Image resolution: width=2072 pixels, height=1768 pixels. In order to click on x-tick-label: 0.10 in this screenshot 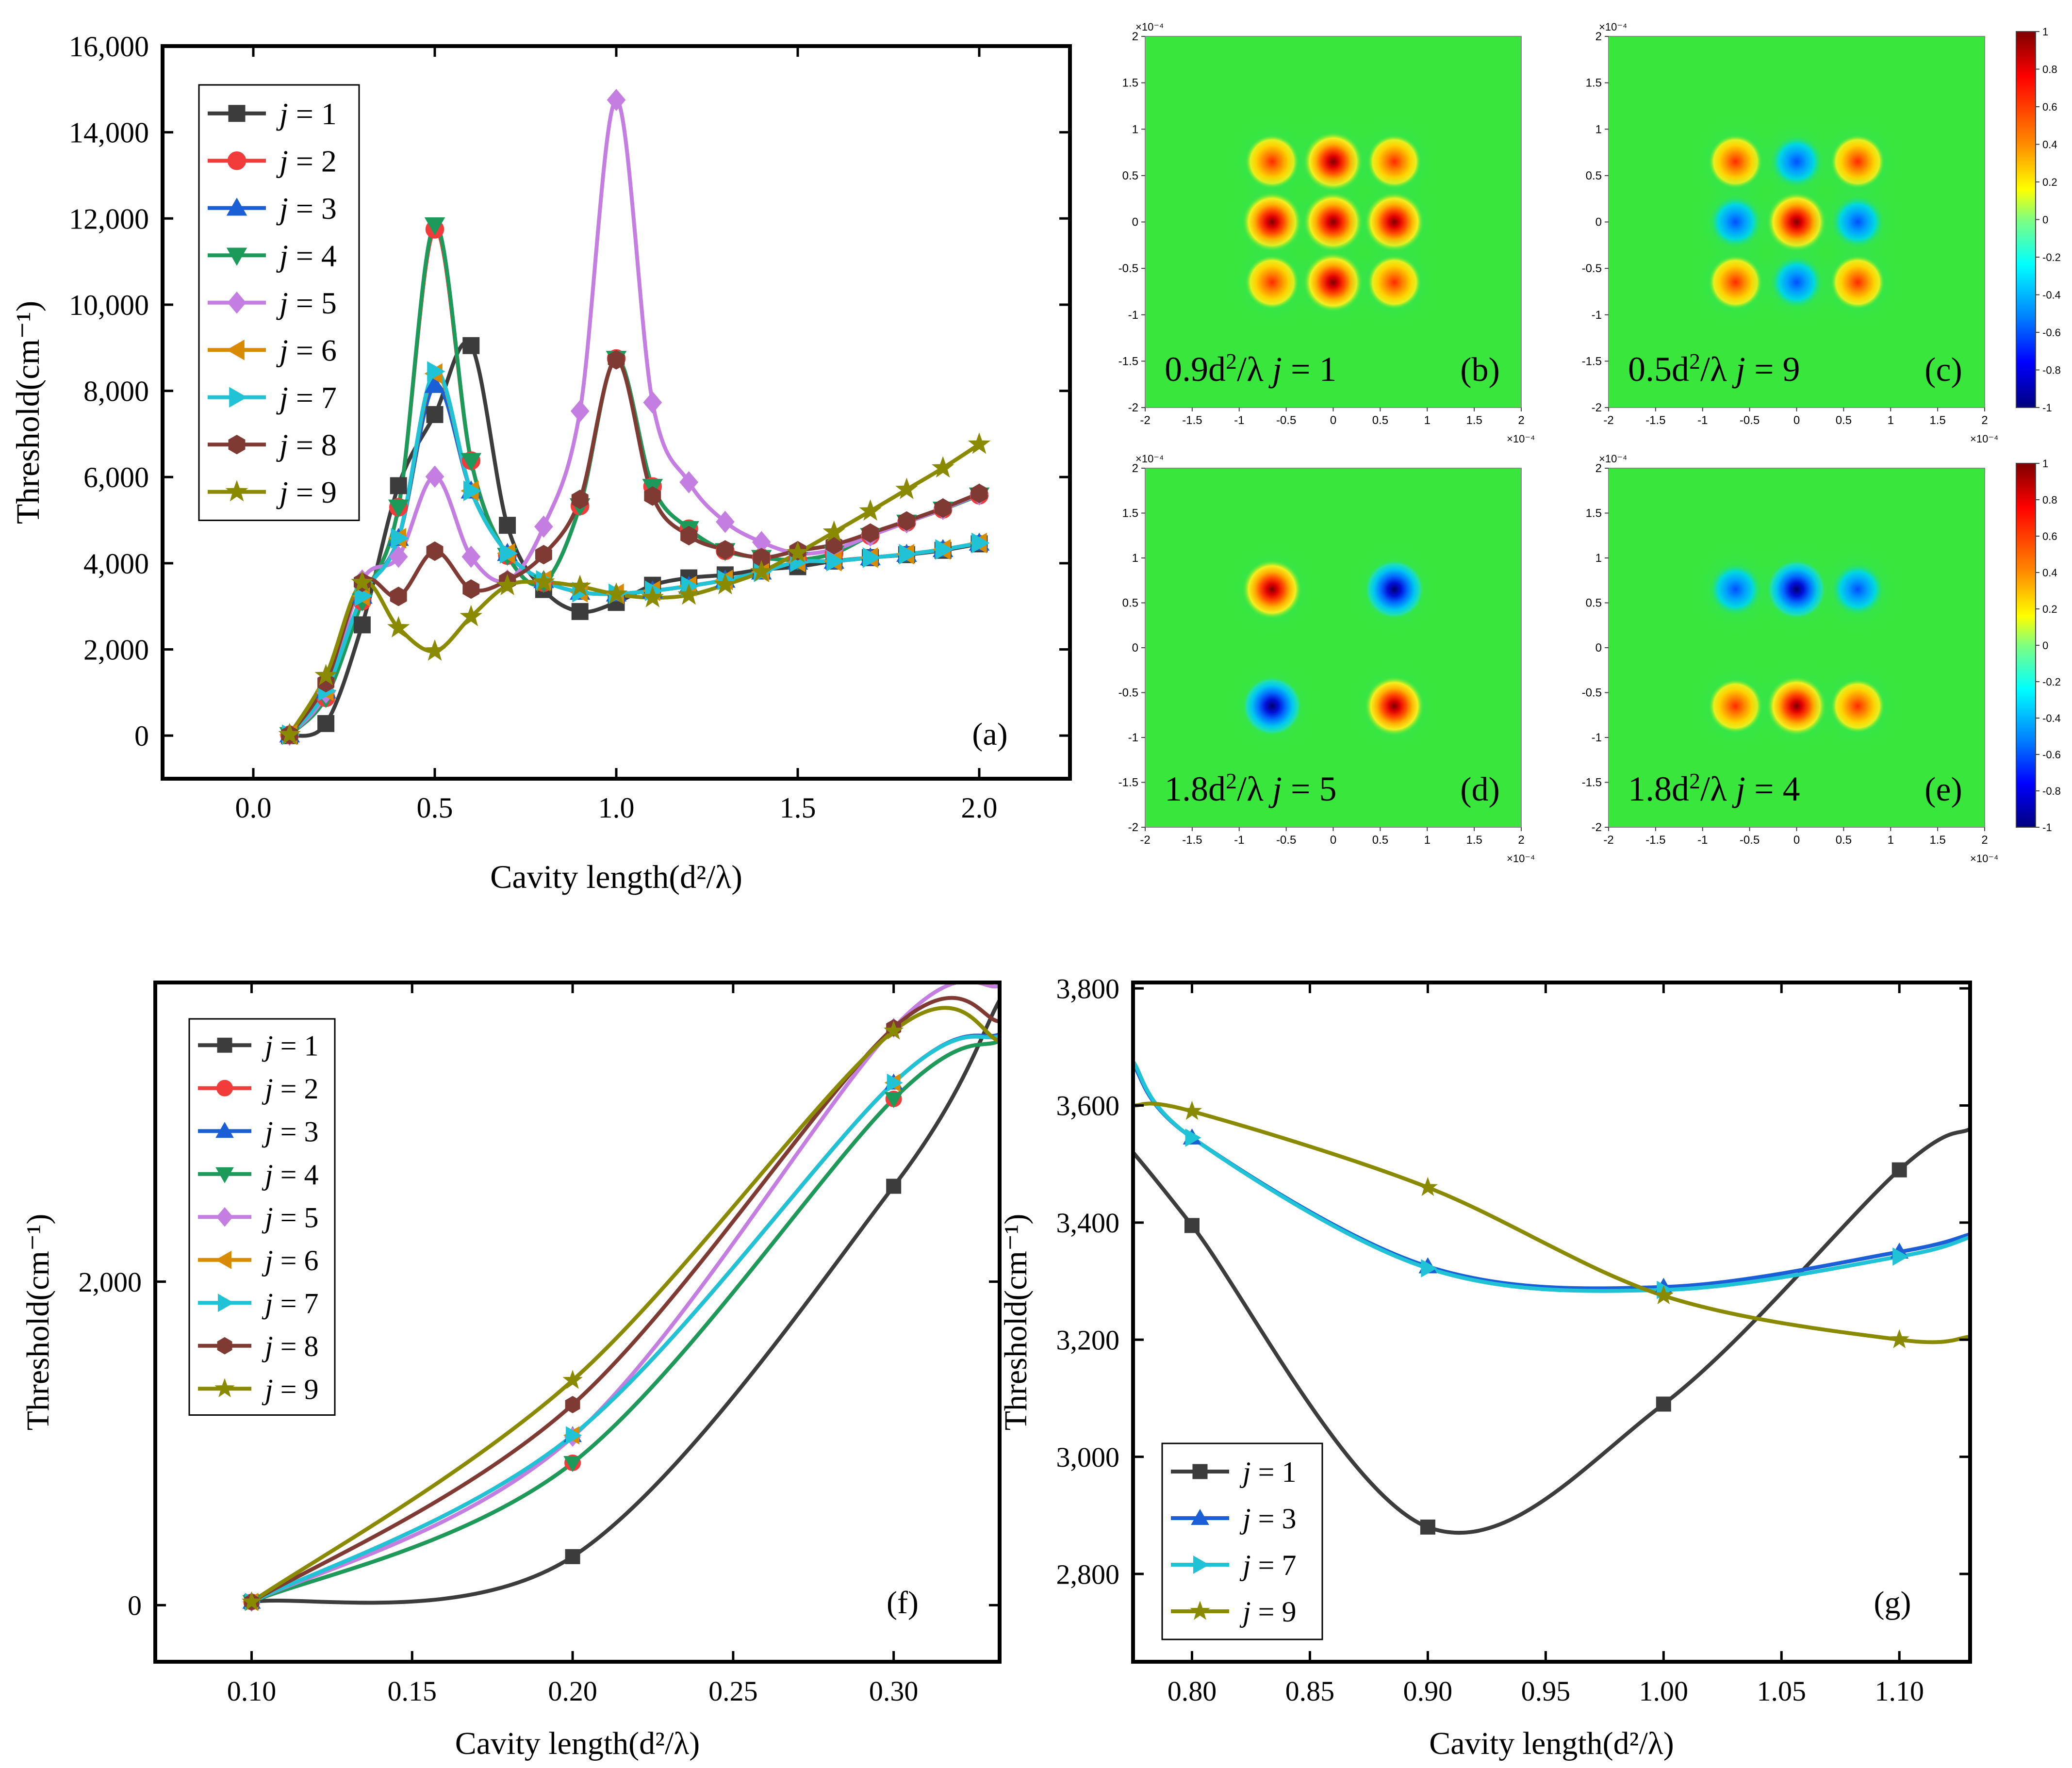, I will do `click(252, 1691)`.